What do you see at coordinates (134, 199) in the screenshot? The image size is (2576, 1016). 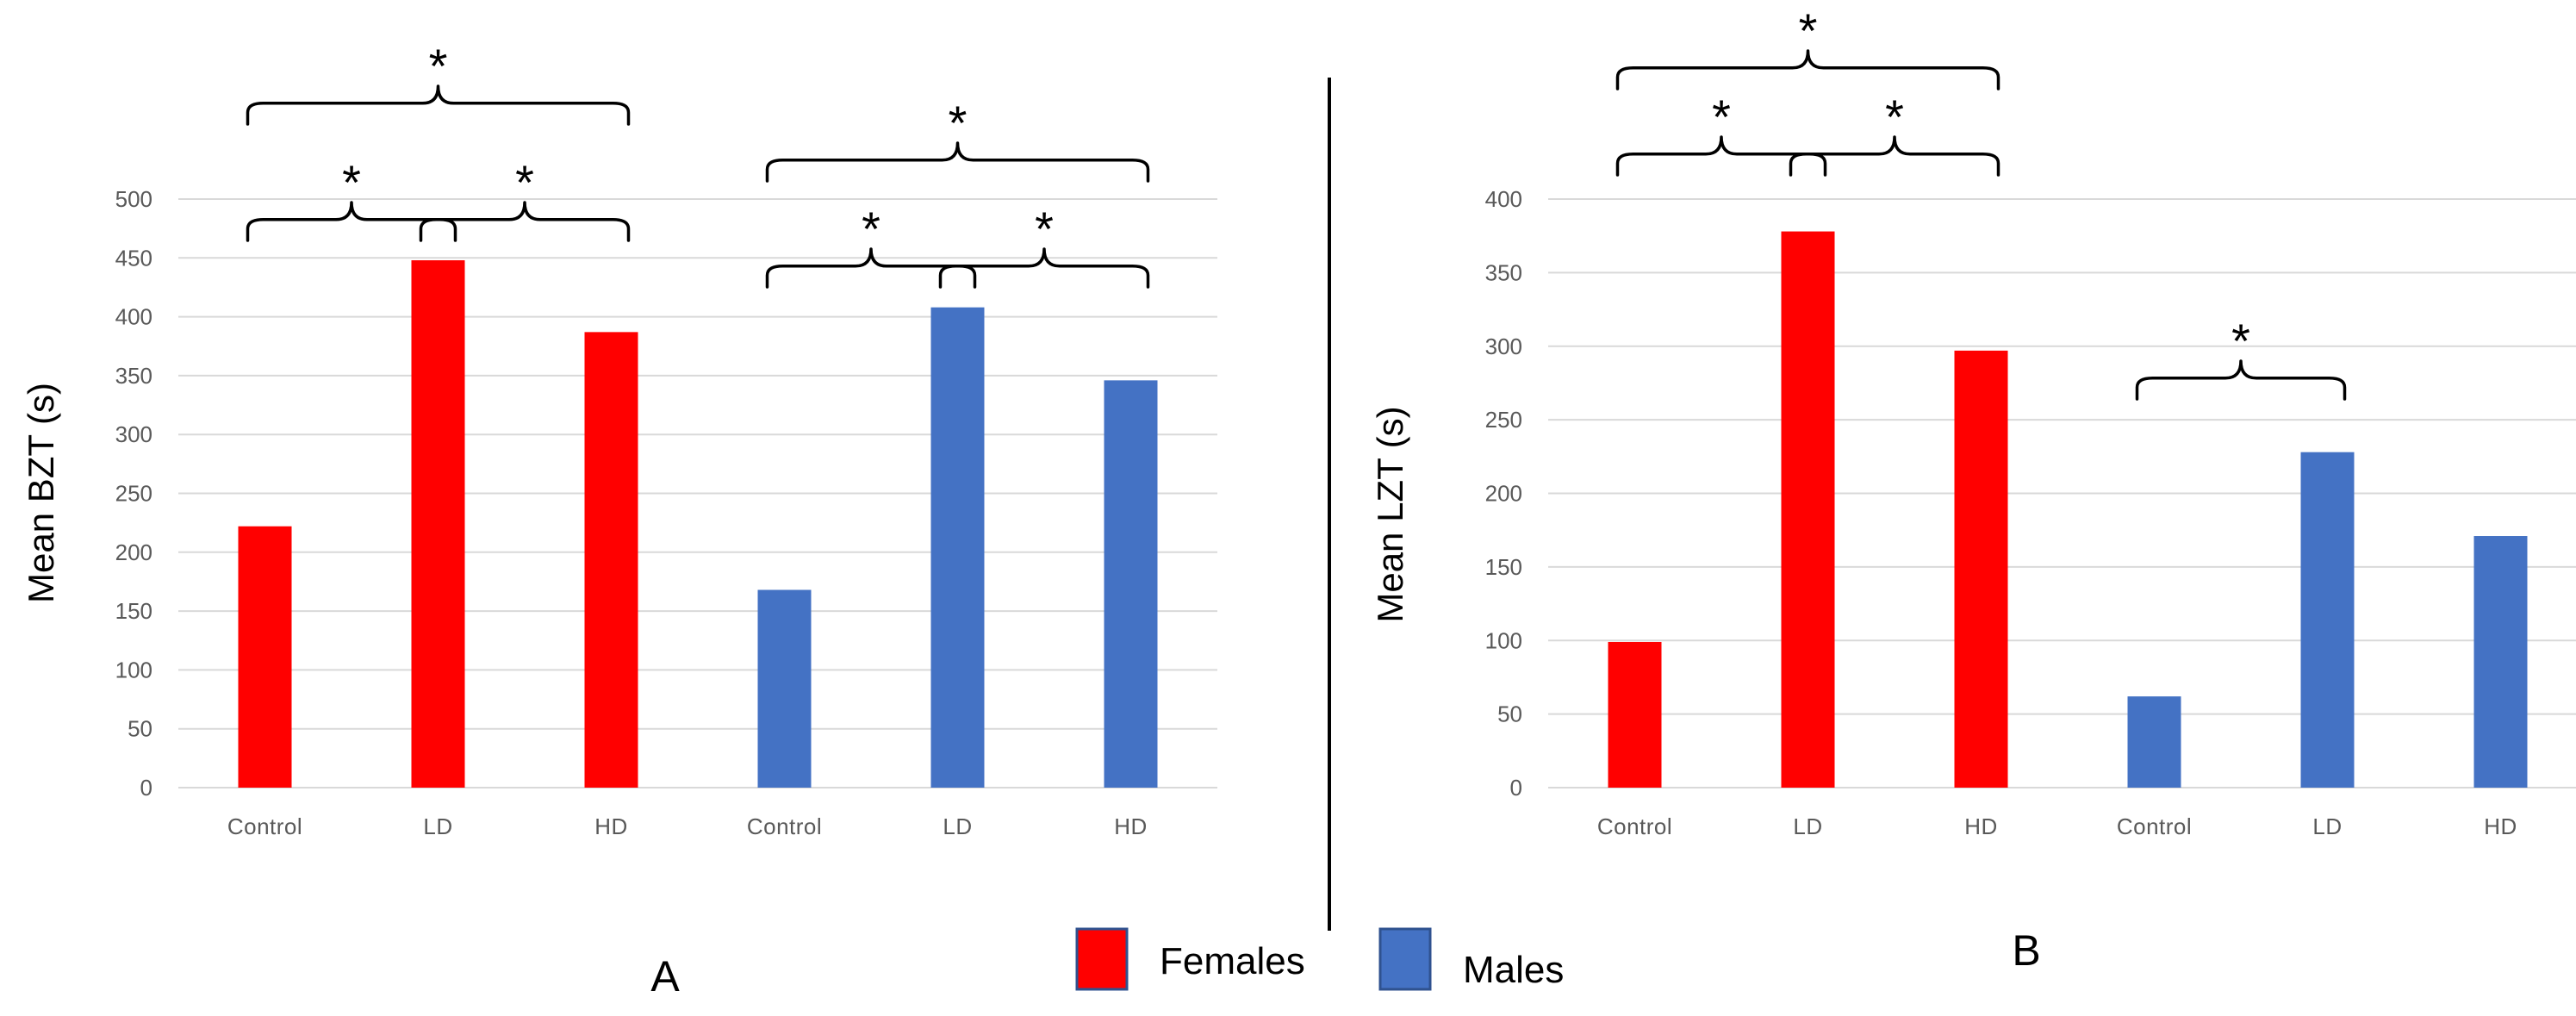 I see `y-tick-label: 500` at bounding box center [134, 199].